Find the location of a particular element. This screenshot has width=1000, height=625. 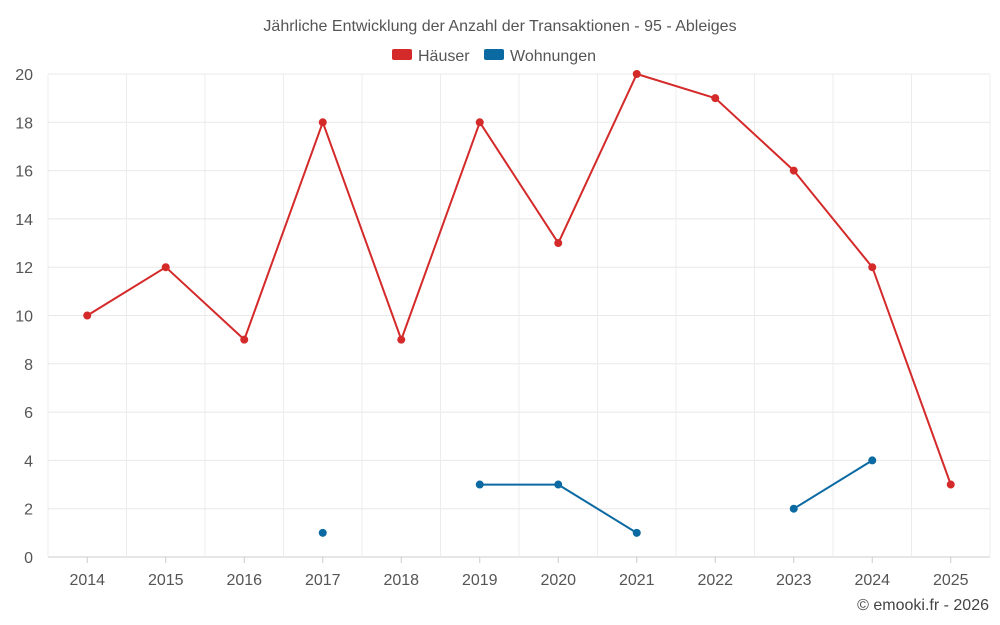

y-tick-label: 2 is located at coordinates (28, 510).